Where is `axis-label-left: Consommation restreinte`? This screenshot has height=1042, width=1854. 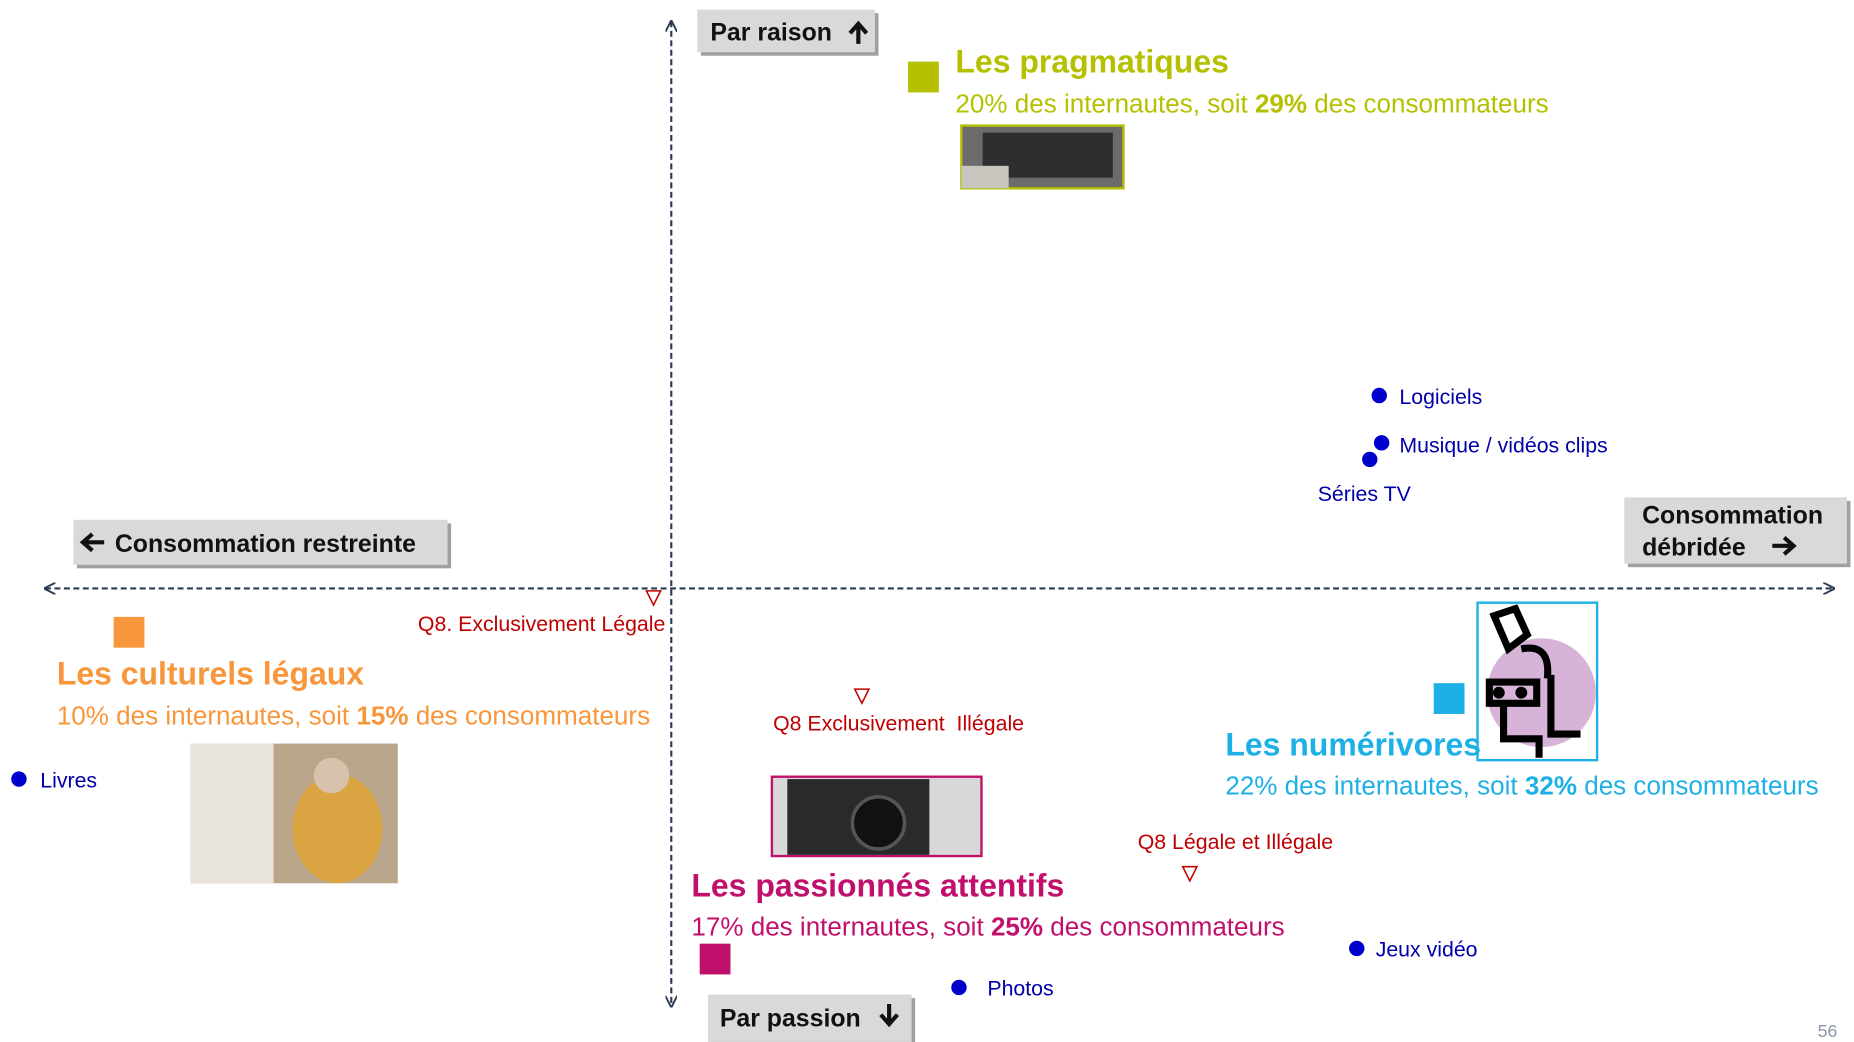 axis-label-left: Consommation restreinte is located at coordinates (262, 544).